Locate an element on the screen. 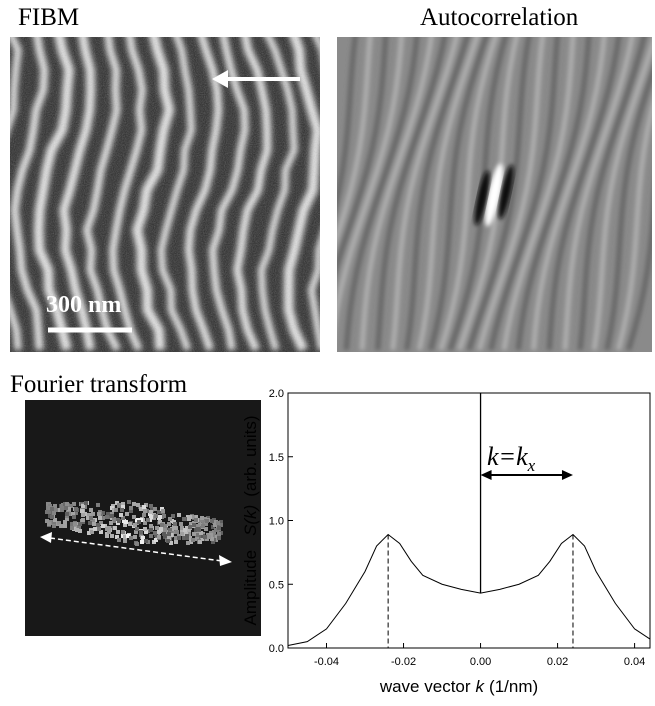 This screenshot has width=655, height=706. y-tick-label: 1.5 is located at coordinates (276, 458).